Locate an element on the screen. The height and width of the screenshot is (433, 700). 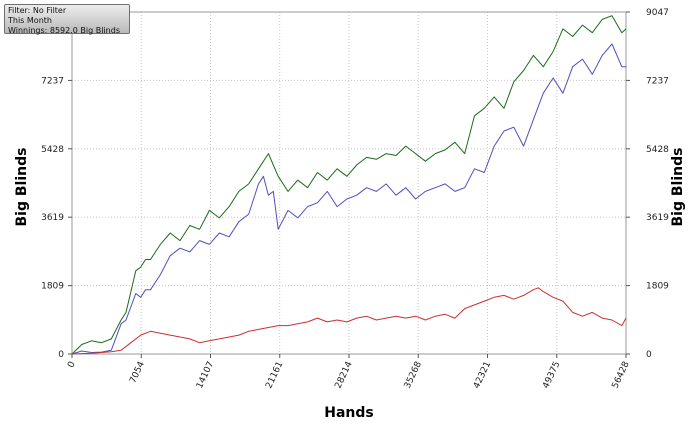
filter-text: Filter: No Filter is located at coordinates (37, 10).